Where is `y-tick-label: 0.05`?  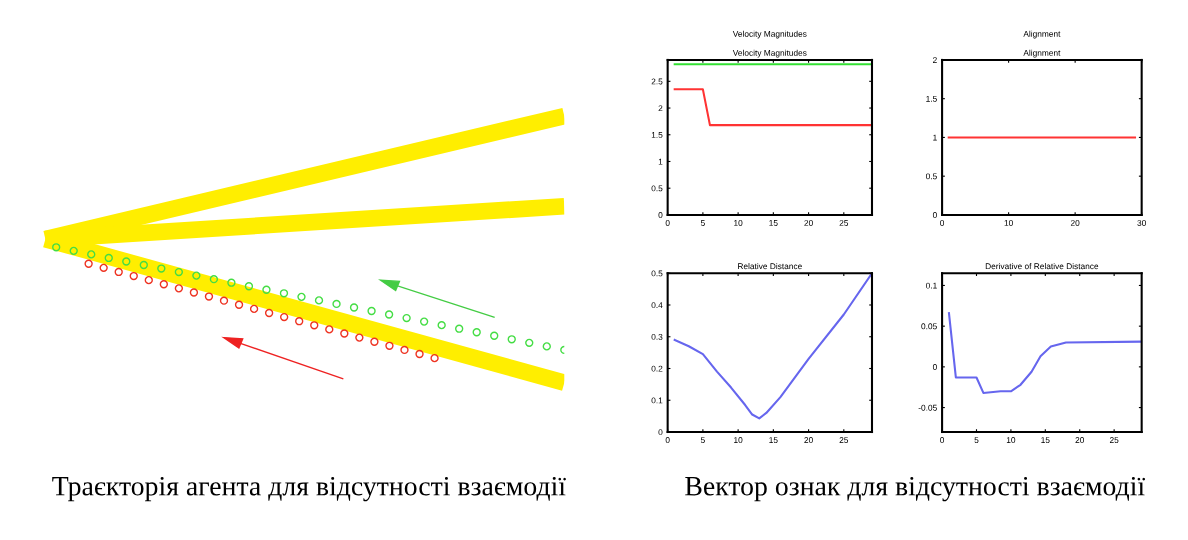 y-tick-label: 0.05 is located at coordinates (929, 326).